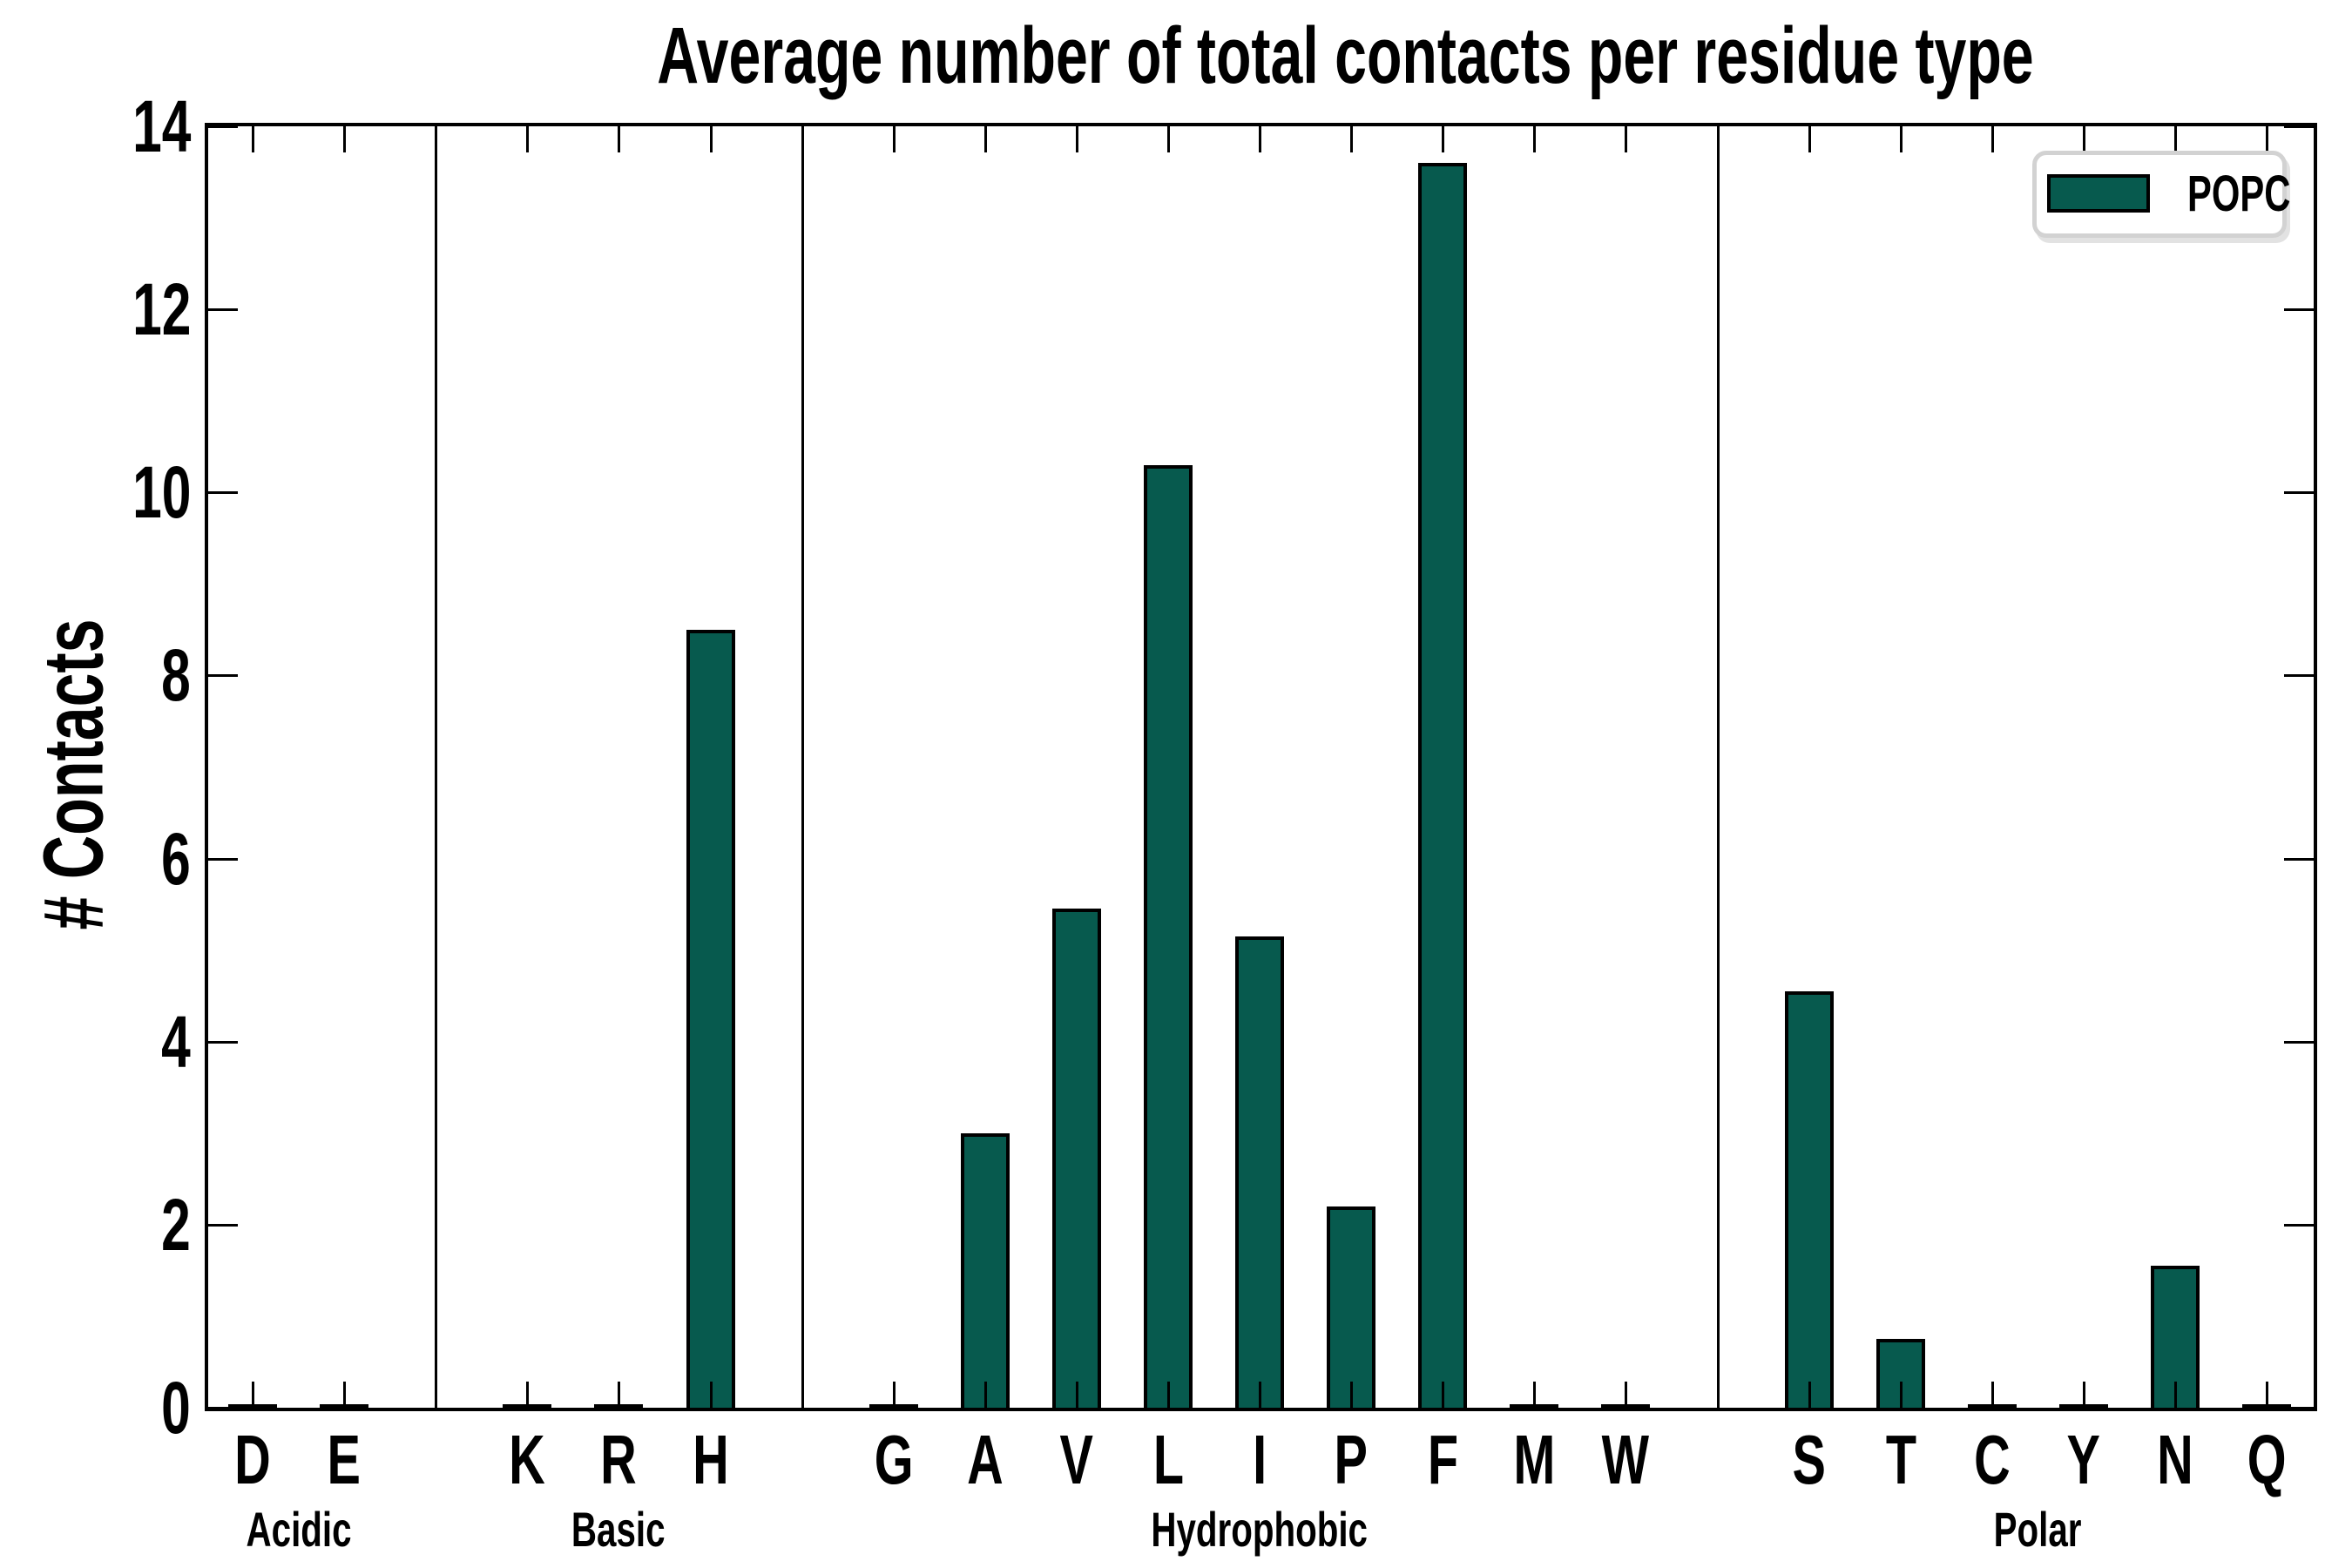  What do you see at coordinates (1168, 936) in the screenshot?
I see `bar-L` at bounding box center [1168, 936].